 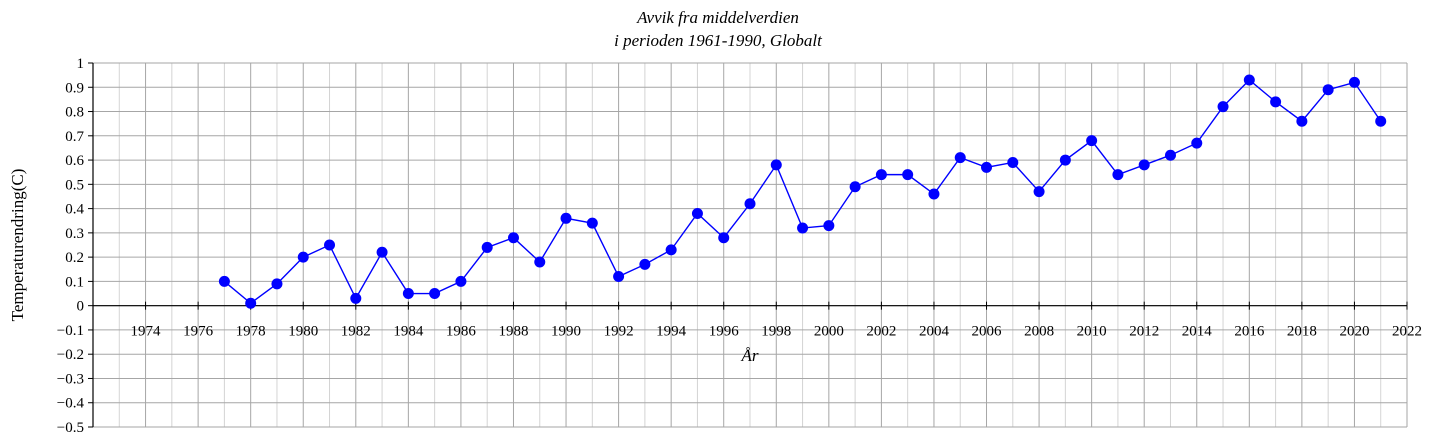 I want to click on x-tick-label: 1978, so click(x=251, y=332).